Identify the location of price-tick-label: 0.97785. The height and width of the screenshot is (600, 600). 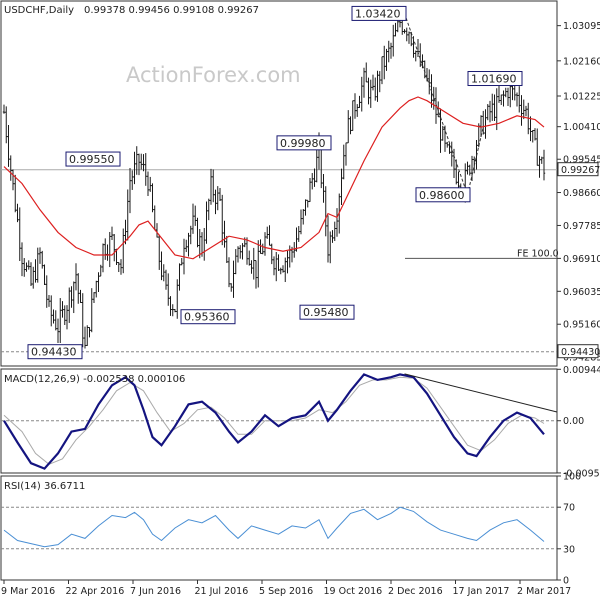
(581, 226).